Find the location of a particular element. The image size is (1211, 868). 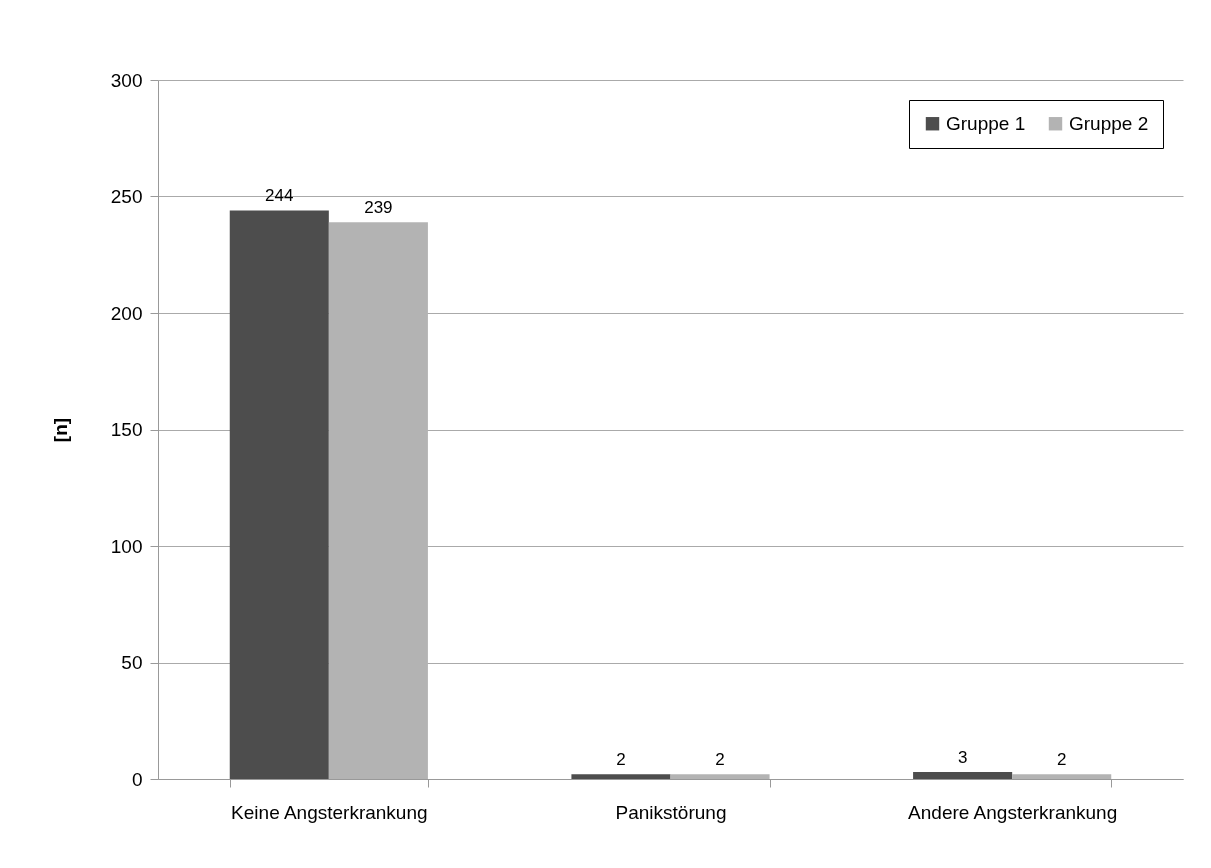

x-tick-label: Andere Angsterkrankung is located at coordinates (1013, 812).